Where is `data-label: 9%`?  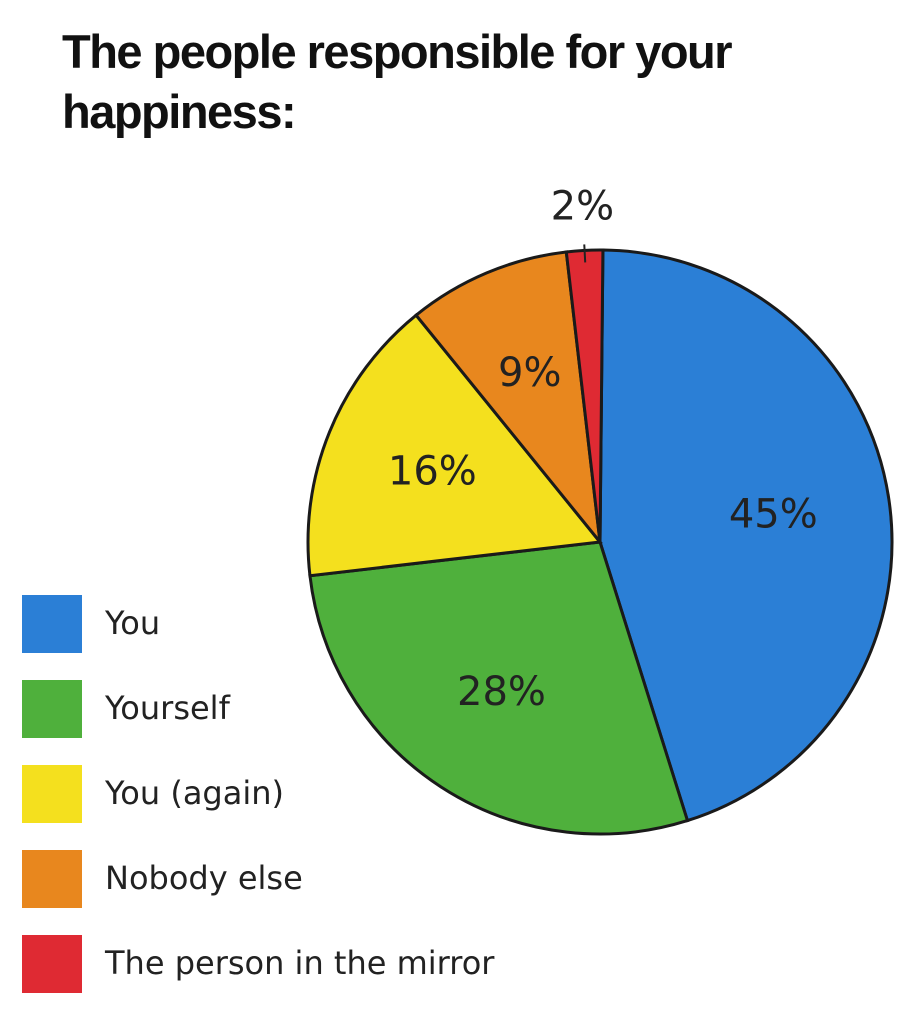 data-label: 9% is located at coordinates (529, 373).